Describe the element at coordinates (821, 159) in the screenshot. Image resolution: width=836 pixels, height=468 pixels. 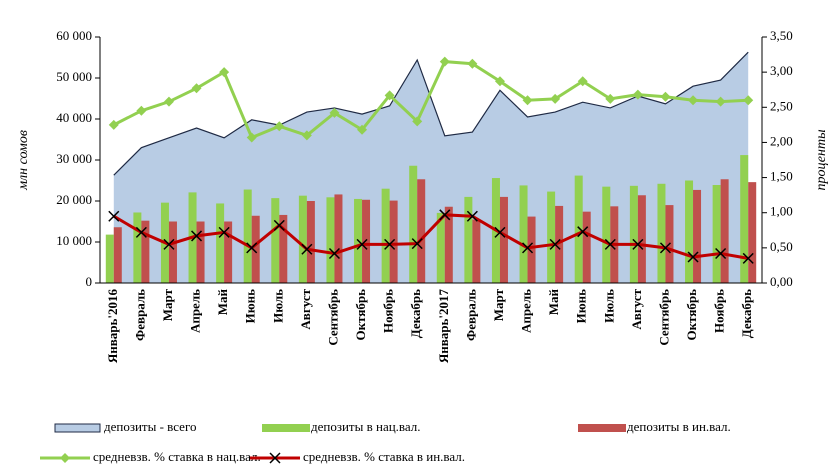
I see `y2-axis-label: проценты` at that location.